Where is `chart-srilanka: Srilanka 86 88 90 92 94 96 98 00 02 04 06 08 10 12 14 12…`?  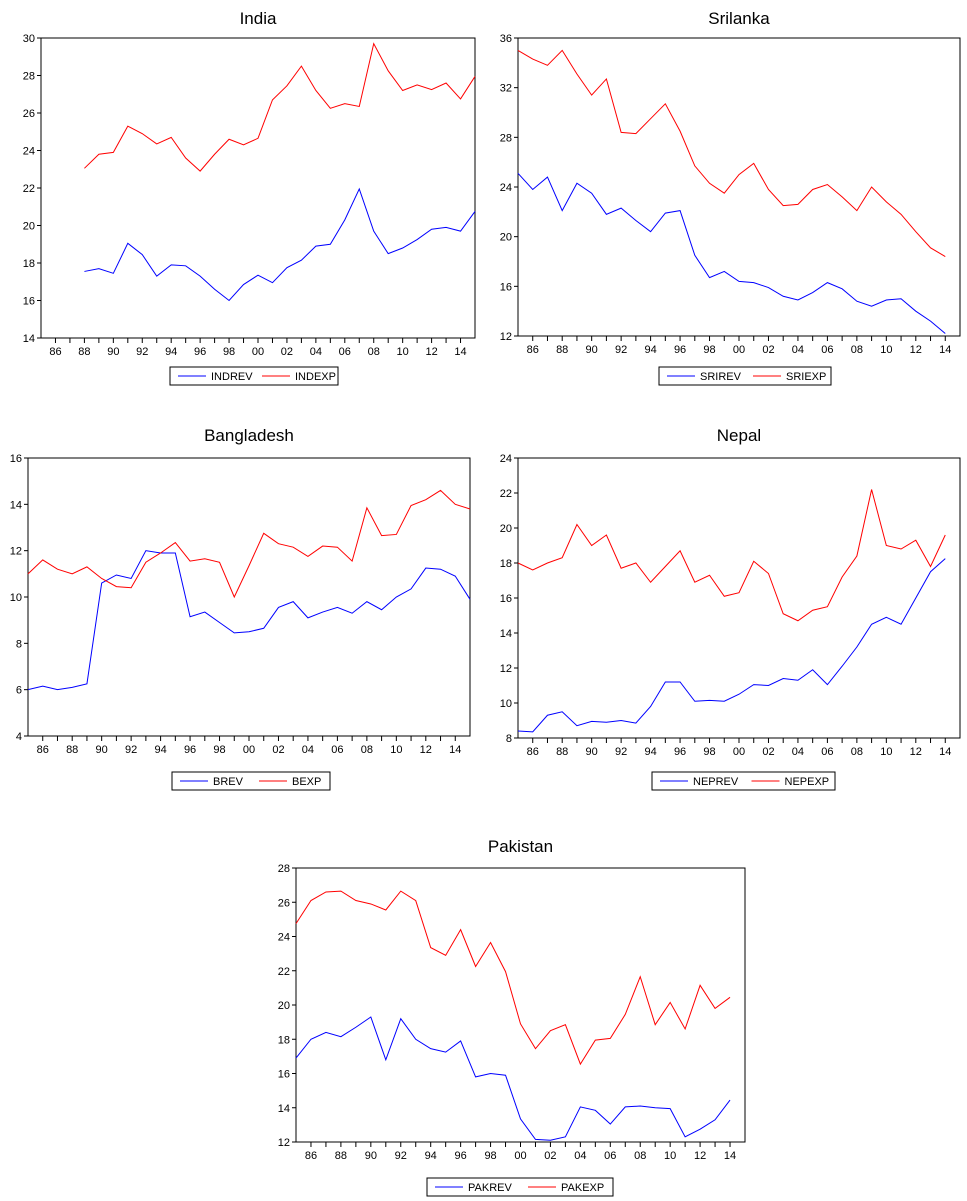
chart-srilanka: Srilanka 86 88 90 92 94 96 98 00 02 04 06 08 10 12 14 12… is located at coordinates (730, 197).